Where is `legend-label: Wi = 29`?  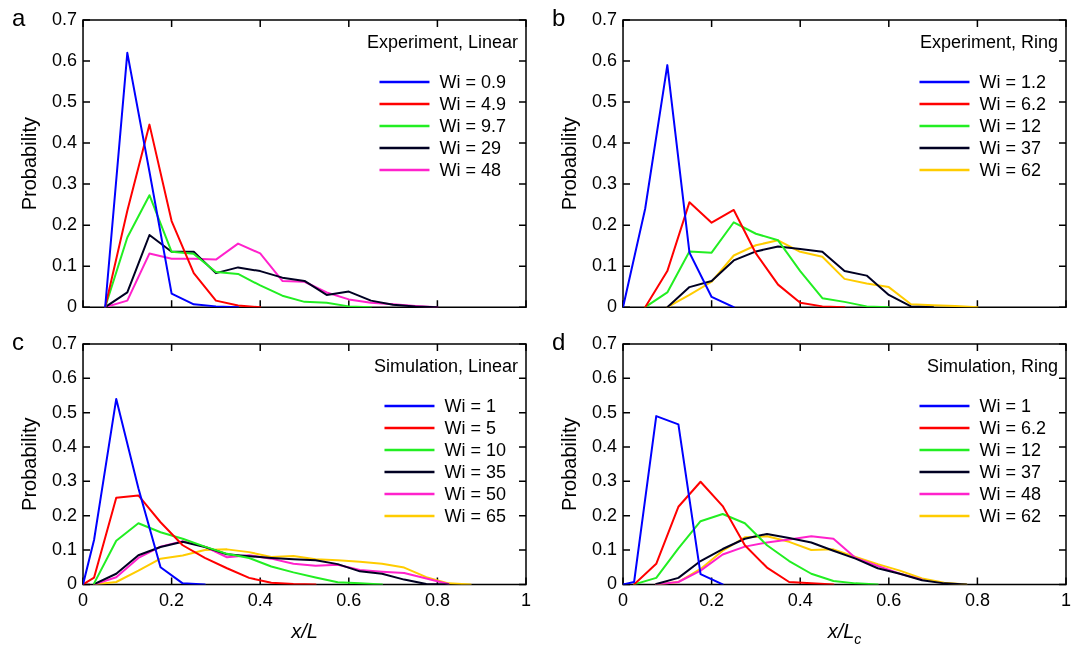 legend-label: Wi = 29 is located at coordinates (470, 147).